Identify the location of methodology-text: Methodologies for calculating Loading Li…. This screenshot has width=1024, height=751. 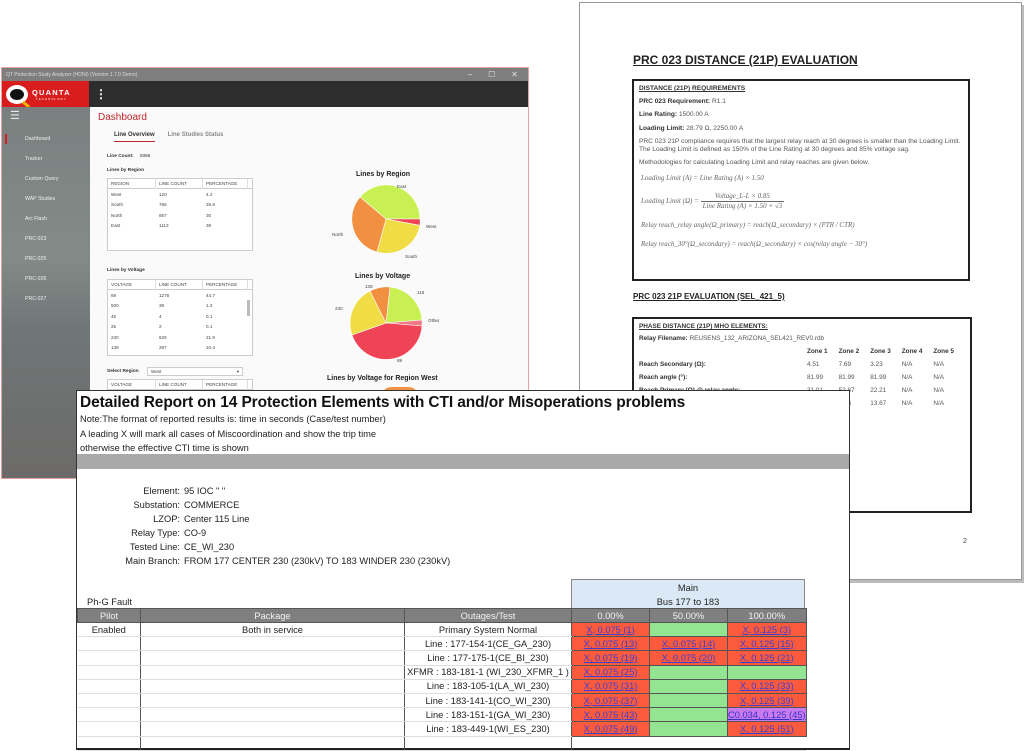
(754, 163).